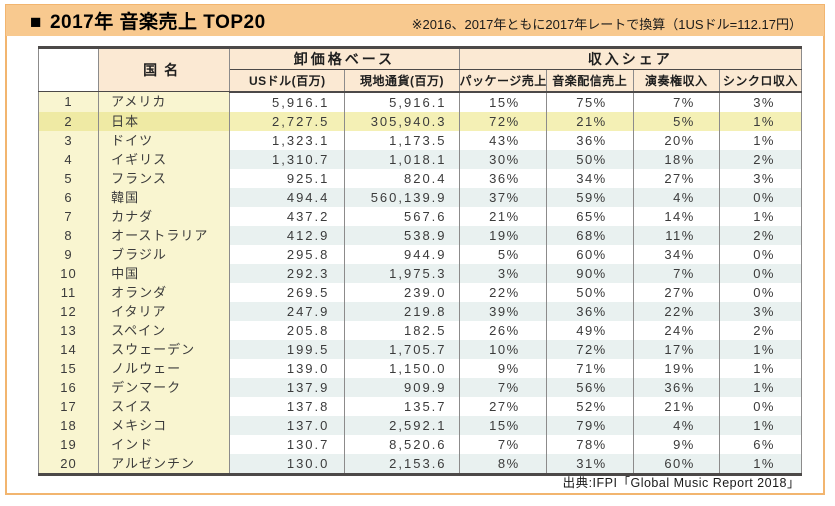 The width and height of the screenshot is (835, 506). I want to click on usd-value-cell: 137.9, so click(287, 387).